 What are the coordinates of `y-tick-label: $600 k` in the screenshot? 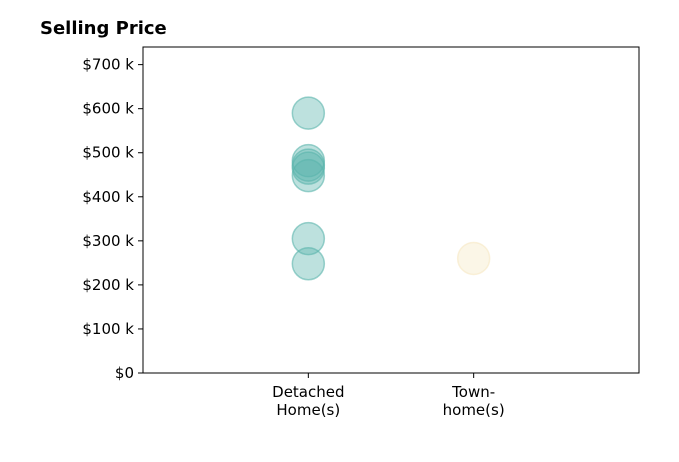 It's located at (108, 109).